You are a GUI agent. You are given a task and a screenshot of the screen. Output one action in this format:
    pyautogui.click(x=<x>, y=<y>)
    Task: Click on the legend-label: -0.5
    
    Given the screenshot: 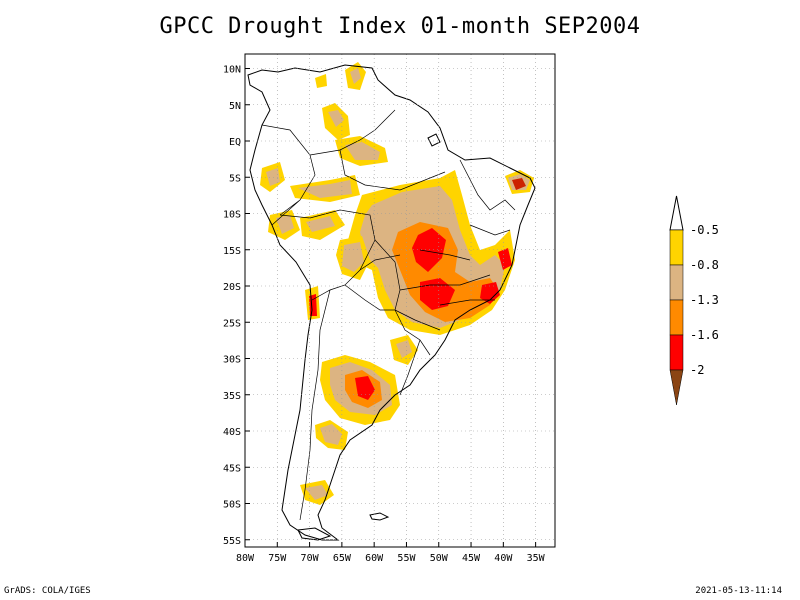 What is the action you would take?
    pyautogui.click(x=704, y=230)
    